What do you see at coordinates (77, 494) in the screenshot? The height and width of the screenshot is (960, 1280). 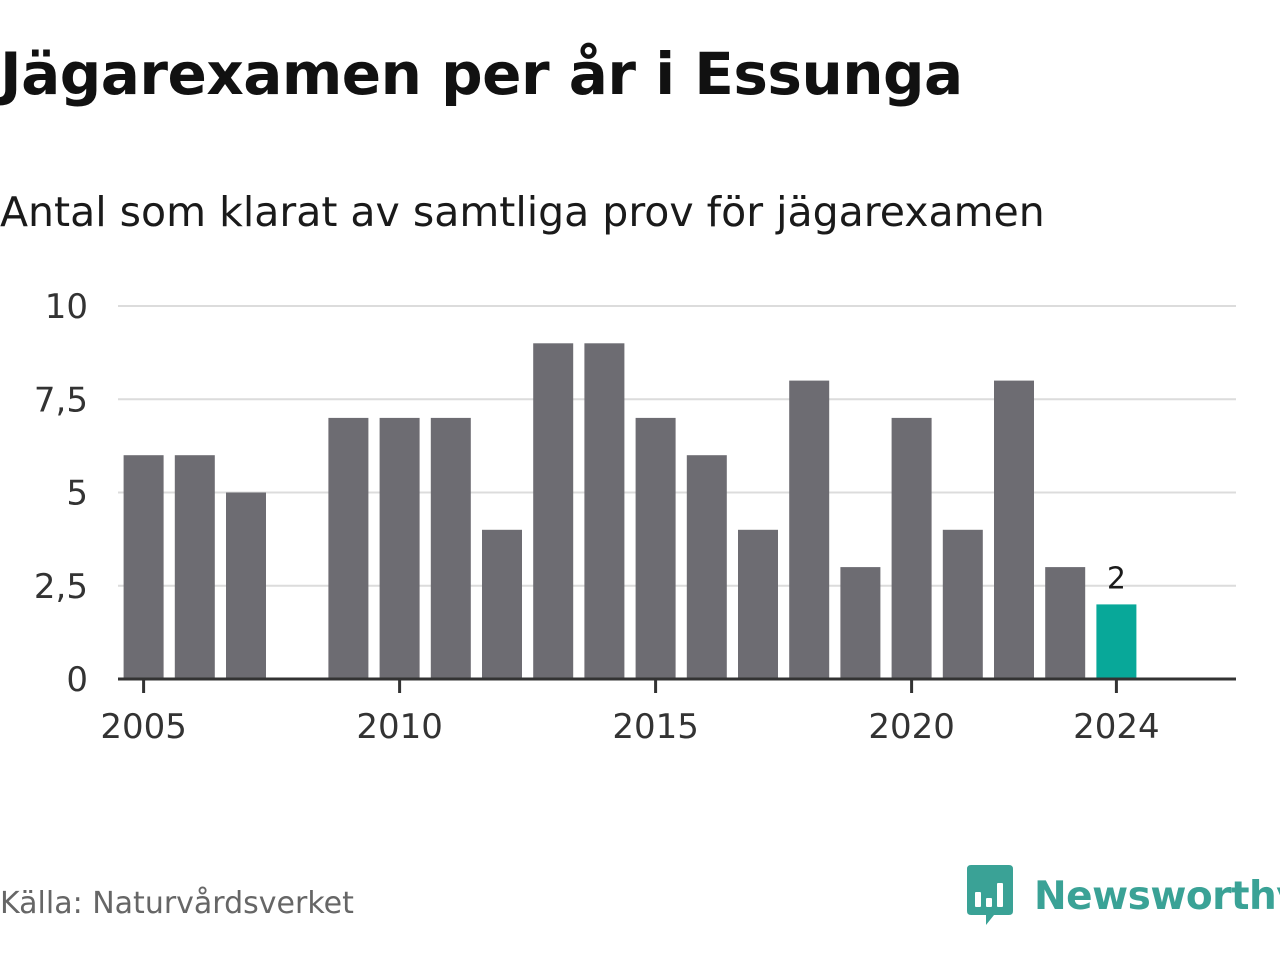 I see `y-tick-label: 5` at bounding box center [77, 494].